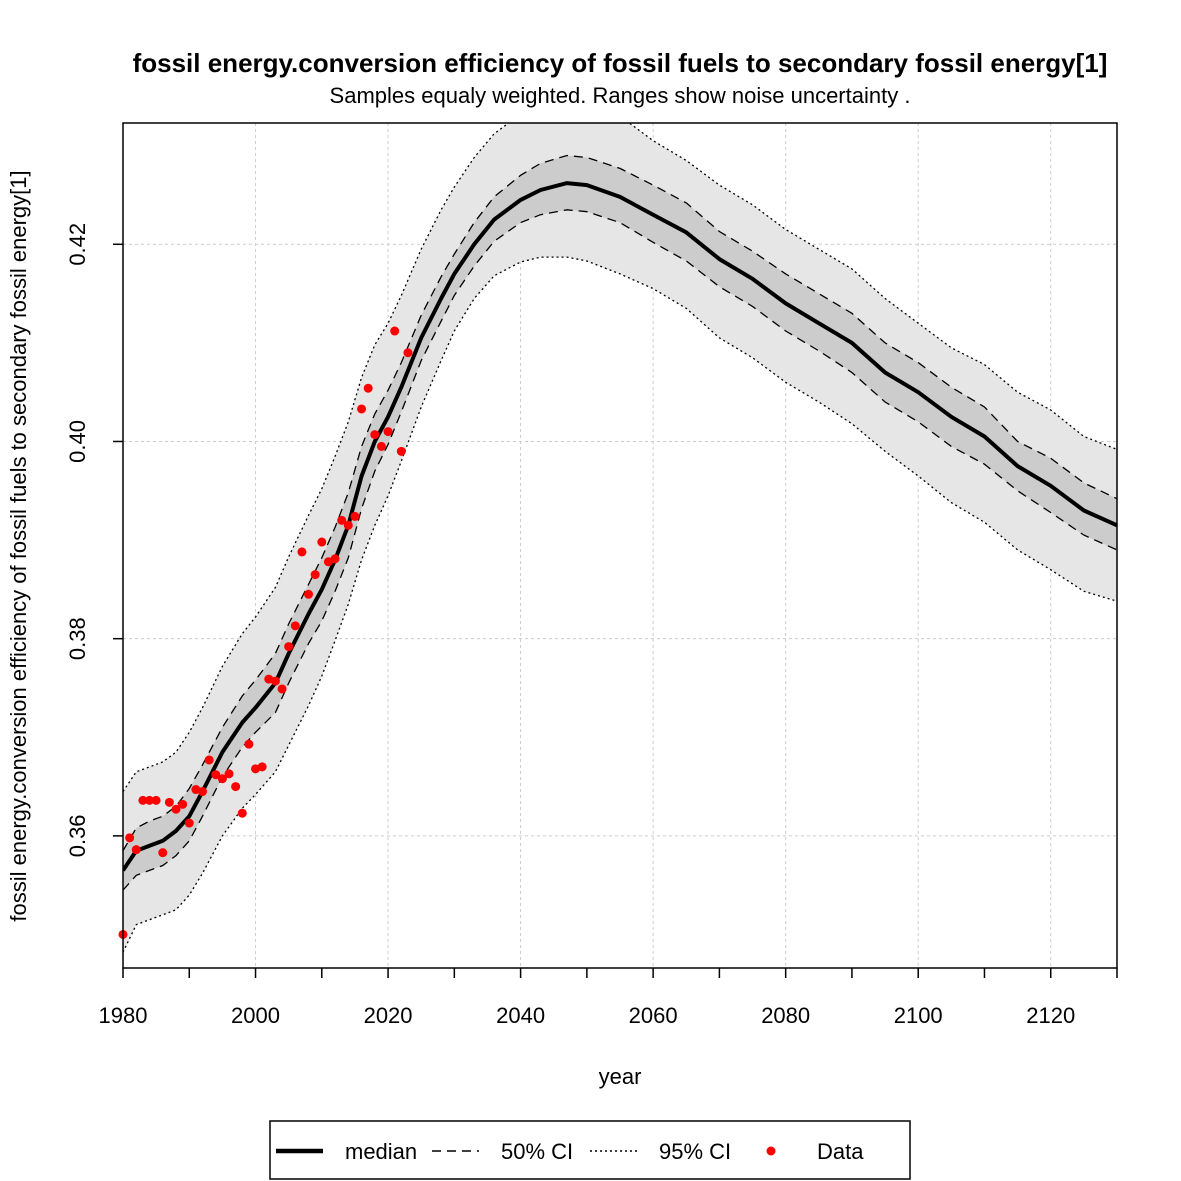  I want to click on x-tick-label: 2100, so click(918, 1015).